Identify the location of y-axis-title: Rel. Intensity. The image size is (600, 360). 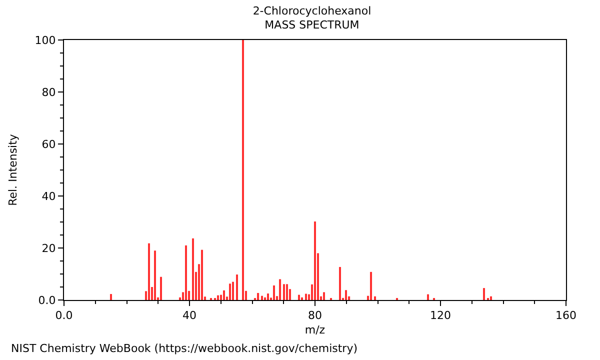
(13, 170).